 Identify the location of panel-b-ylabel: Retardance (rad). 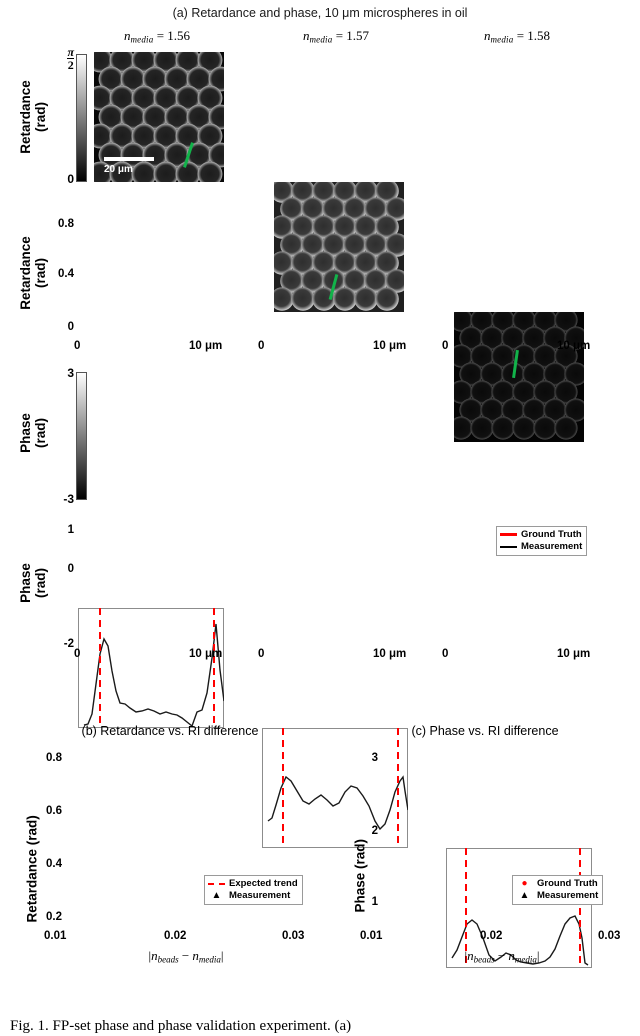
(32, 869).